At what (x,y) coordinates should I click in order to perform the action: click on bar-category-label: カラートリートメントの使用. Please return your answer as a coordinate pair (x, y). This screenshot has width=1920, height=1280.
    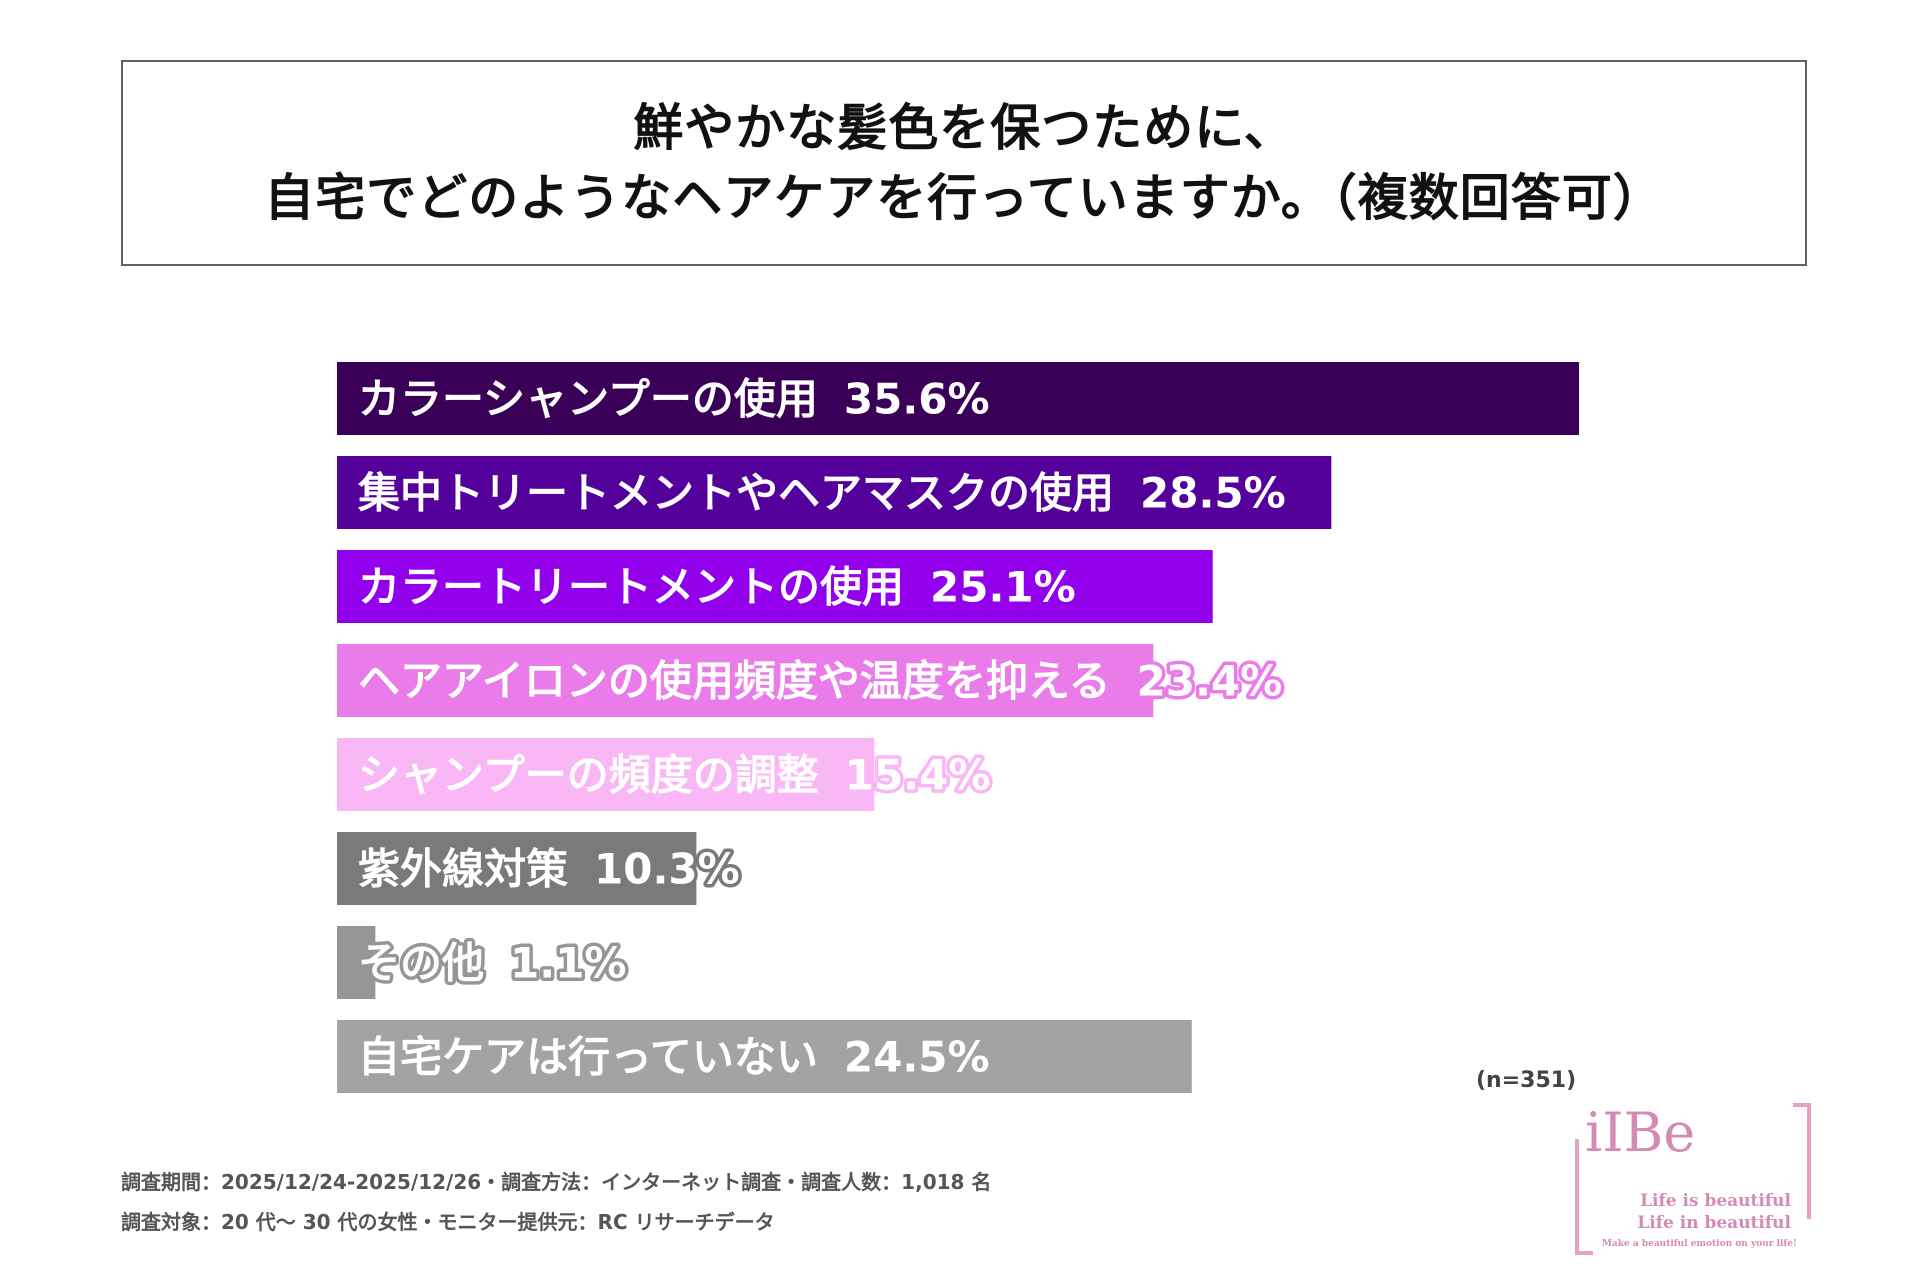
    Looking at the image, I should click on (631, 587).